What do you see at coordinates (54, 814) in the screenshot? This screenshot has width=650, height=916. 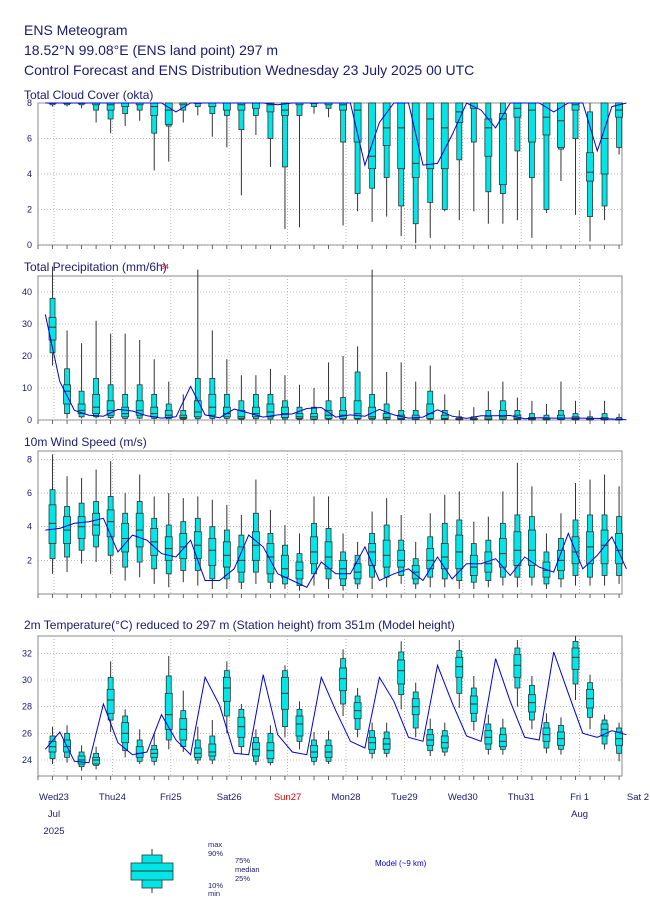 I see `month-label: Jul` at bounding box center [54, 814].